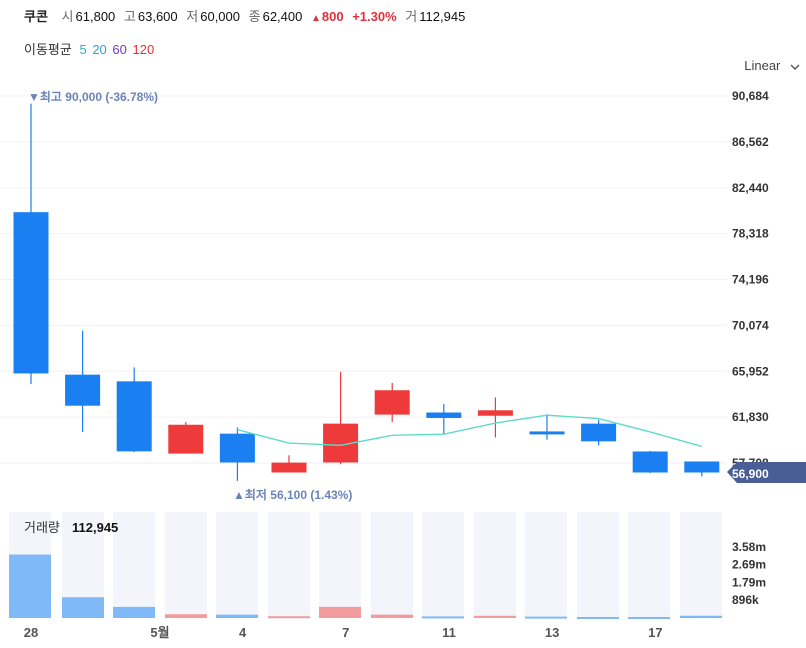  What do you see at coordinates (750, 188) in the screenshot?
I see `price-tick-label: 82,440` at bounding box center [750, 188].